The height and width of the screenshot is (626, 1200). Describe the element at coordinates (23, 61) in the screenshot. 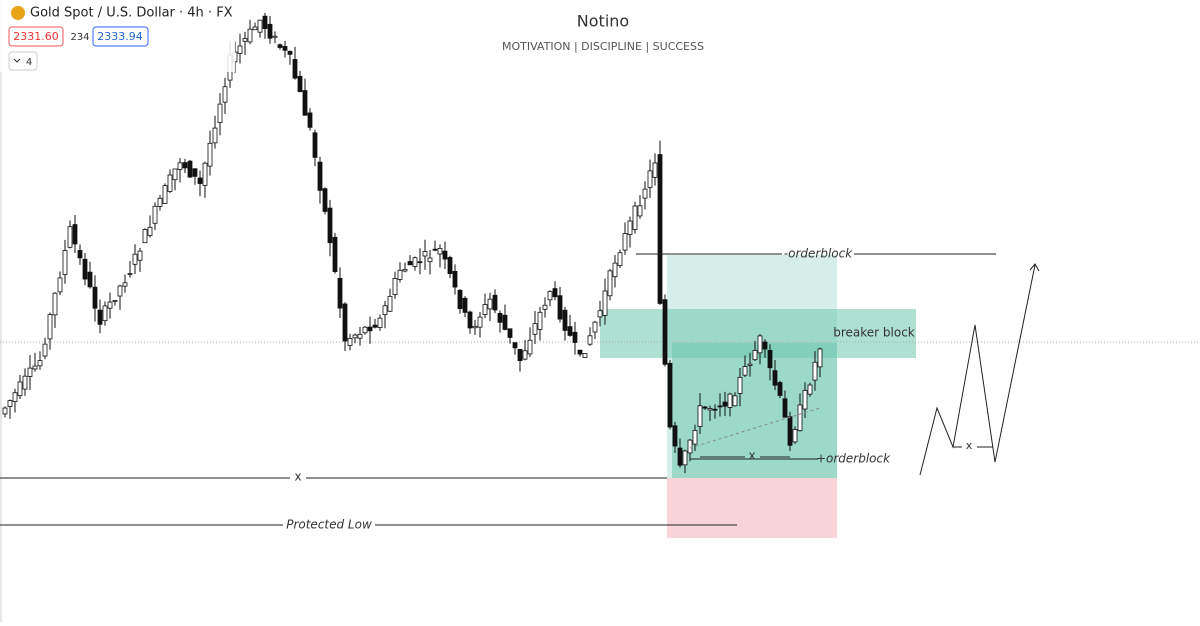

I see `indicator-toggle` at that location.